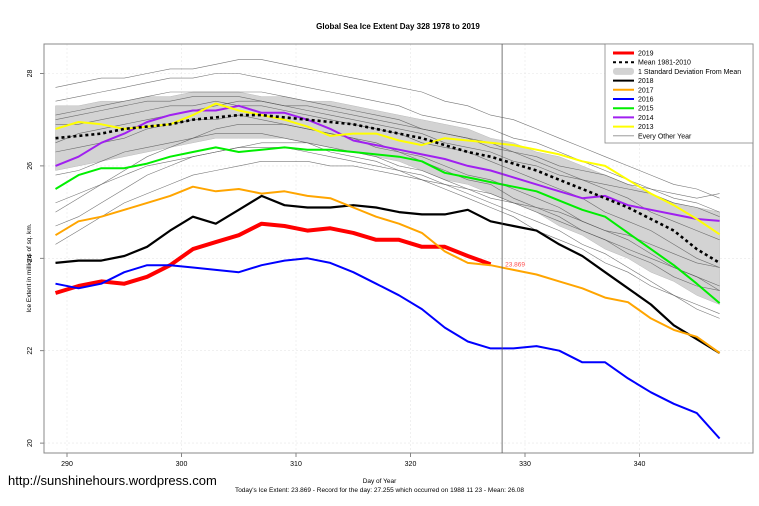 This screenshot has height=506, width=759. I want to click on x-tick-label: 320, so click(411, 464).